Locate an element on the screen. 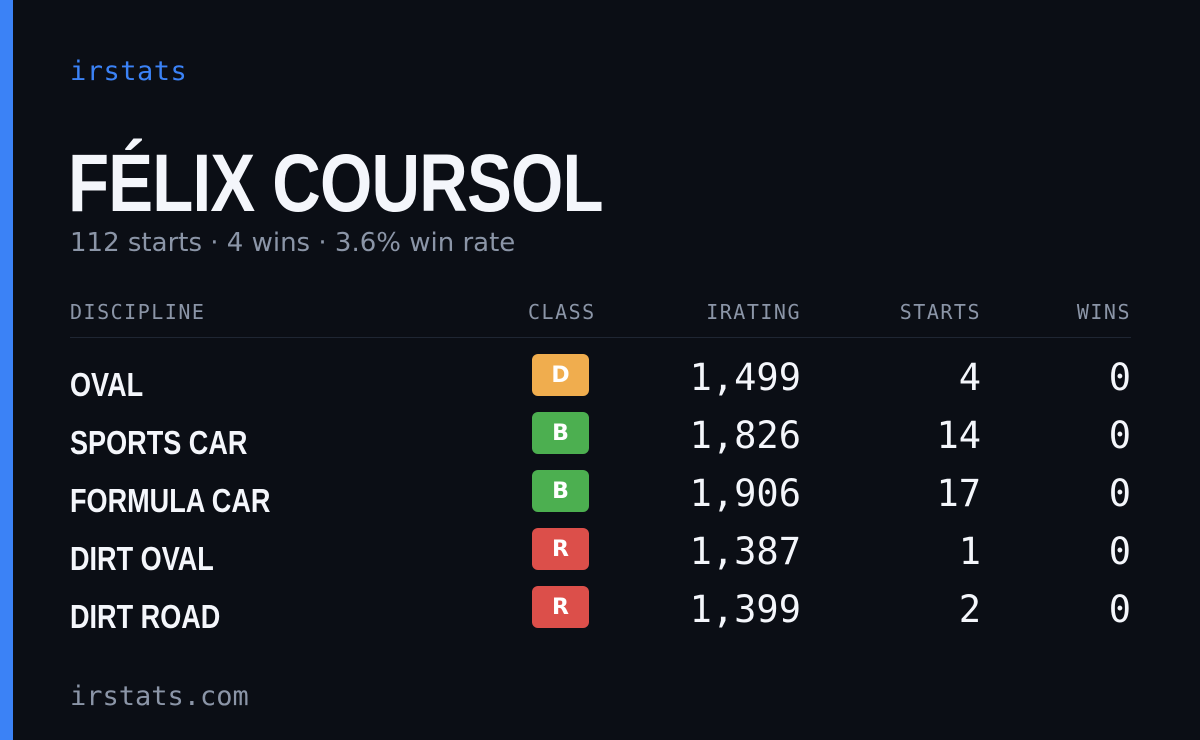 This screenshot has width=1200, height=740. table-row: FORMULA CAR B 1,906 17 0 is located at coordinates (600, 495).